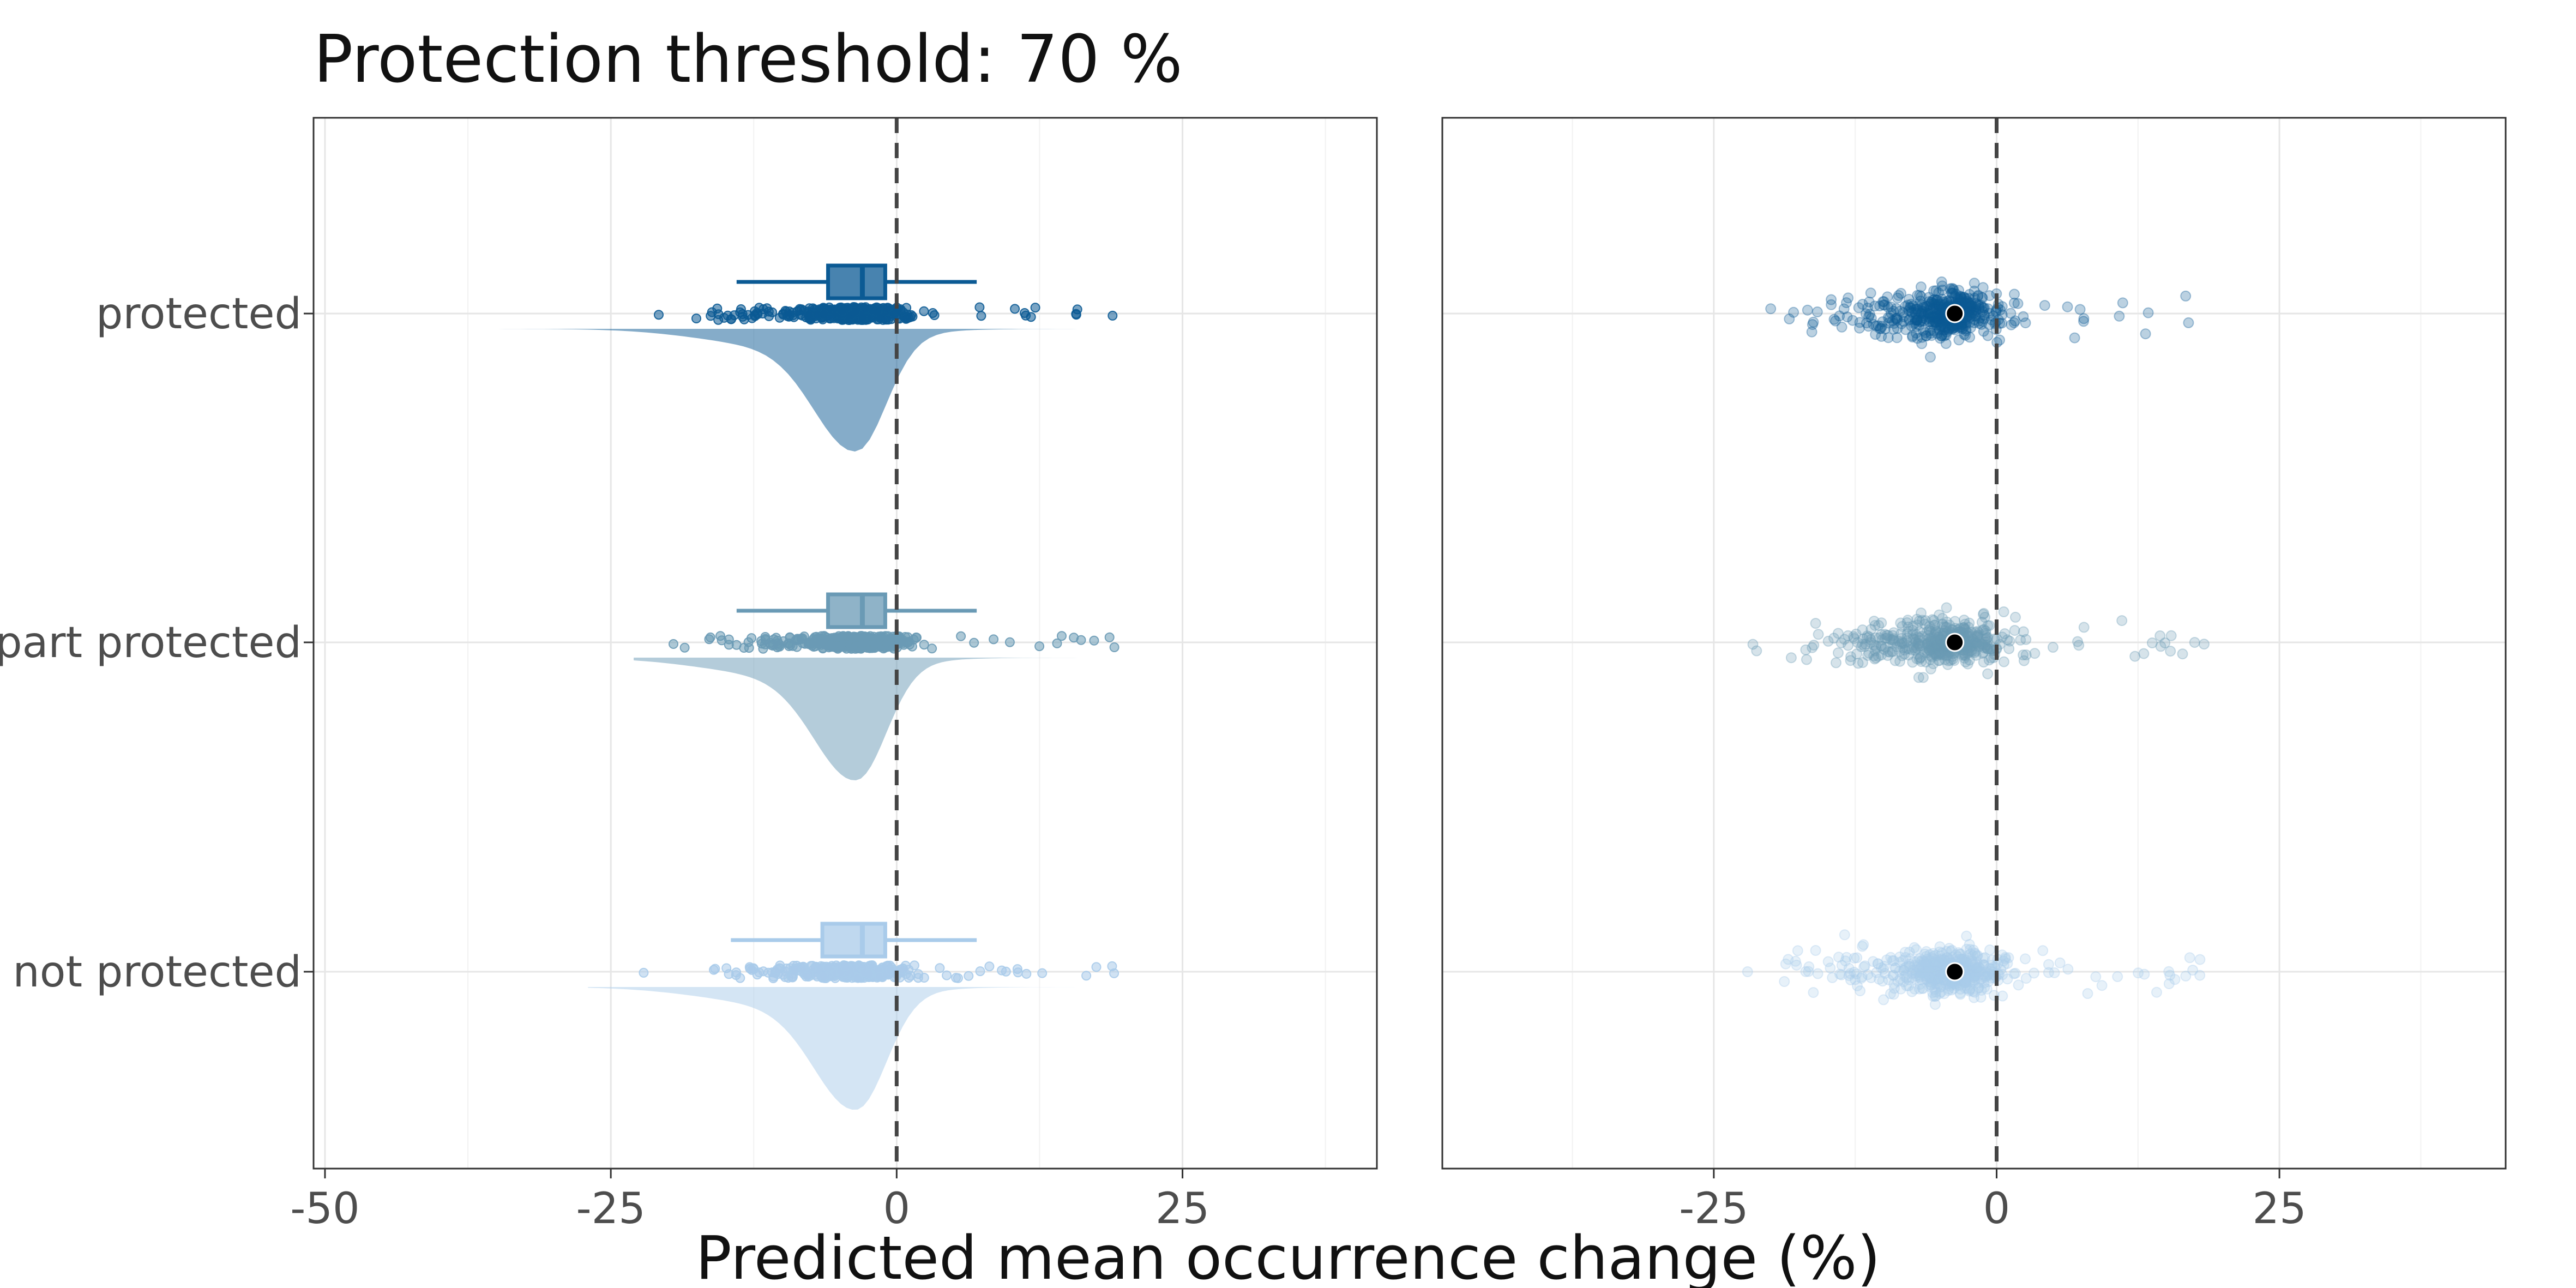  Describe the element at coordinates (2279, 1208) in the screenshot. I see `x-tick-label: 25` at that location.